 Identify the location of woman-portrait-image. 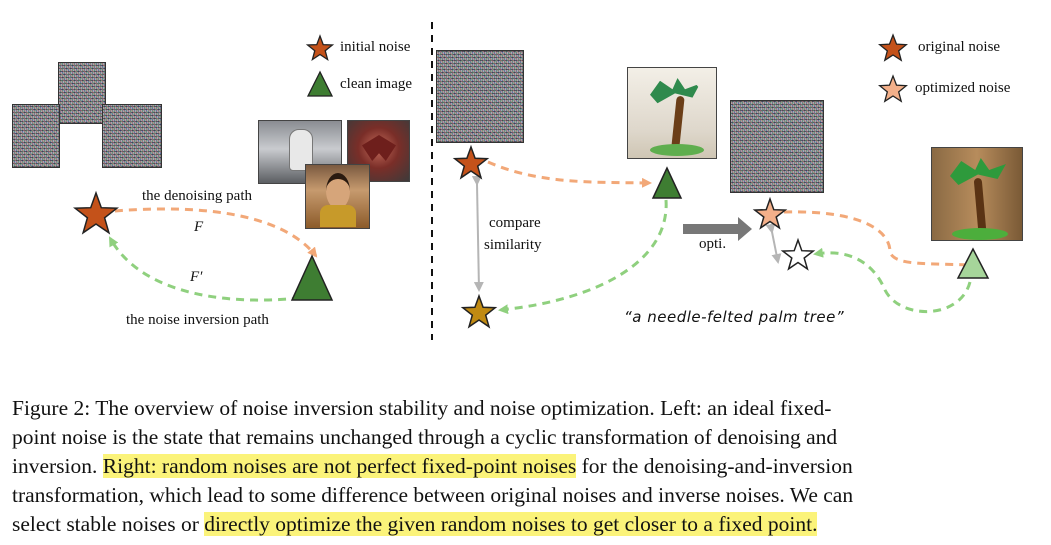
(337, 196).